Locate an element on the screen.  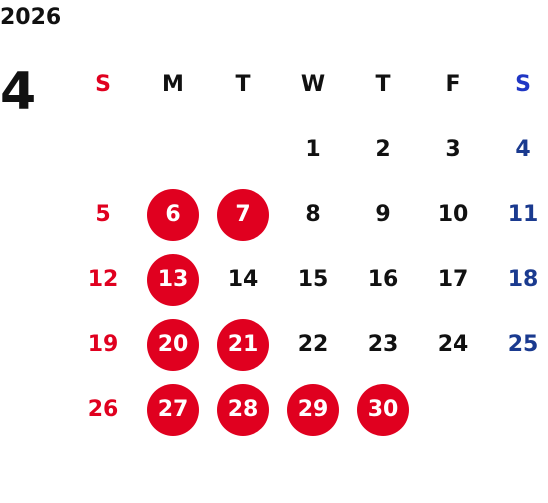
day-cell: 28 is located at coordinates (243, 409).